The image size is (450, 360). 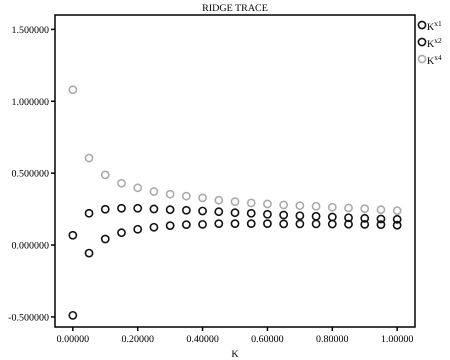 I want to click on x-tick-label: 0.80000, so click(x=332, y=339).